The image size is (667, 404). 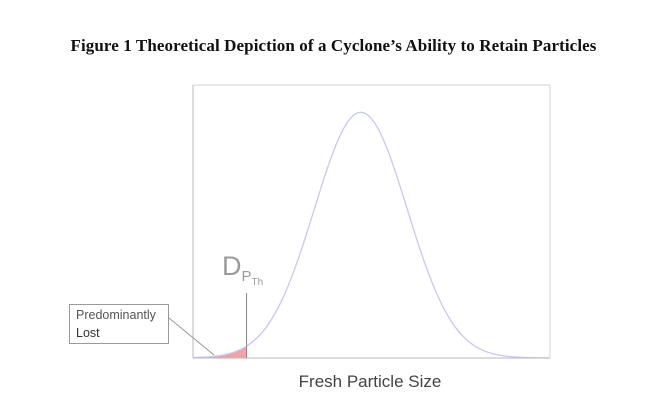 I want to click on threshold-label-sub: P, so click(x=246, y=276).